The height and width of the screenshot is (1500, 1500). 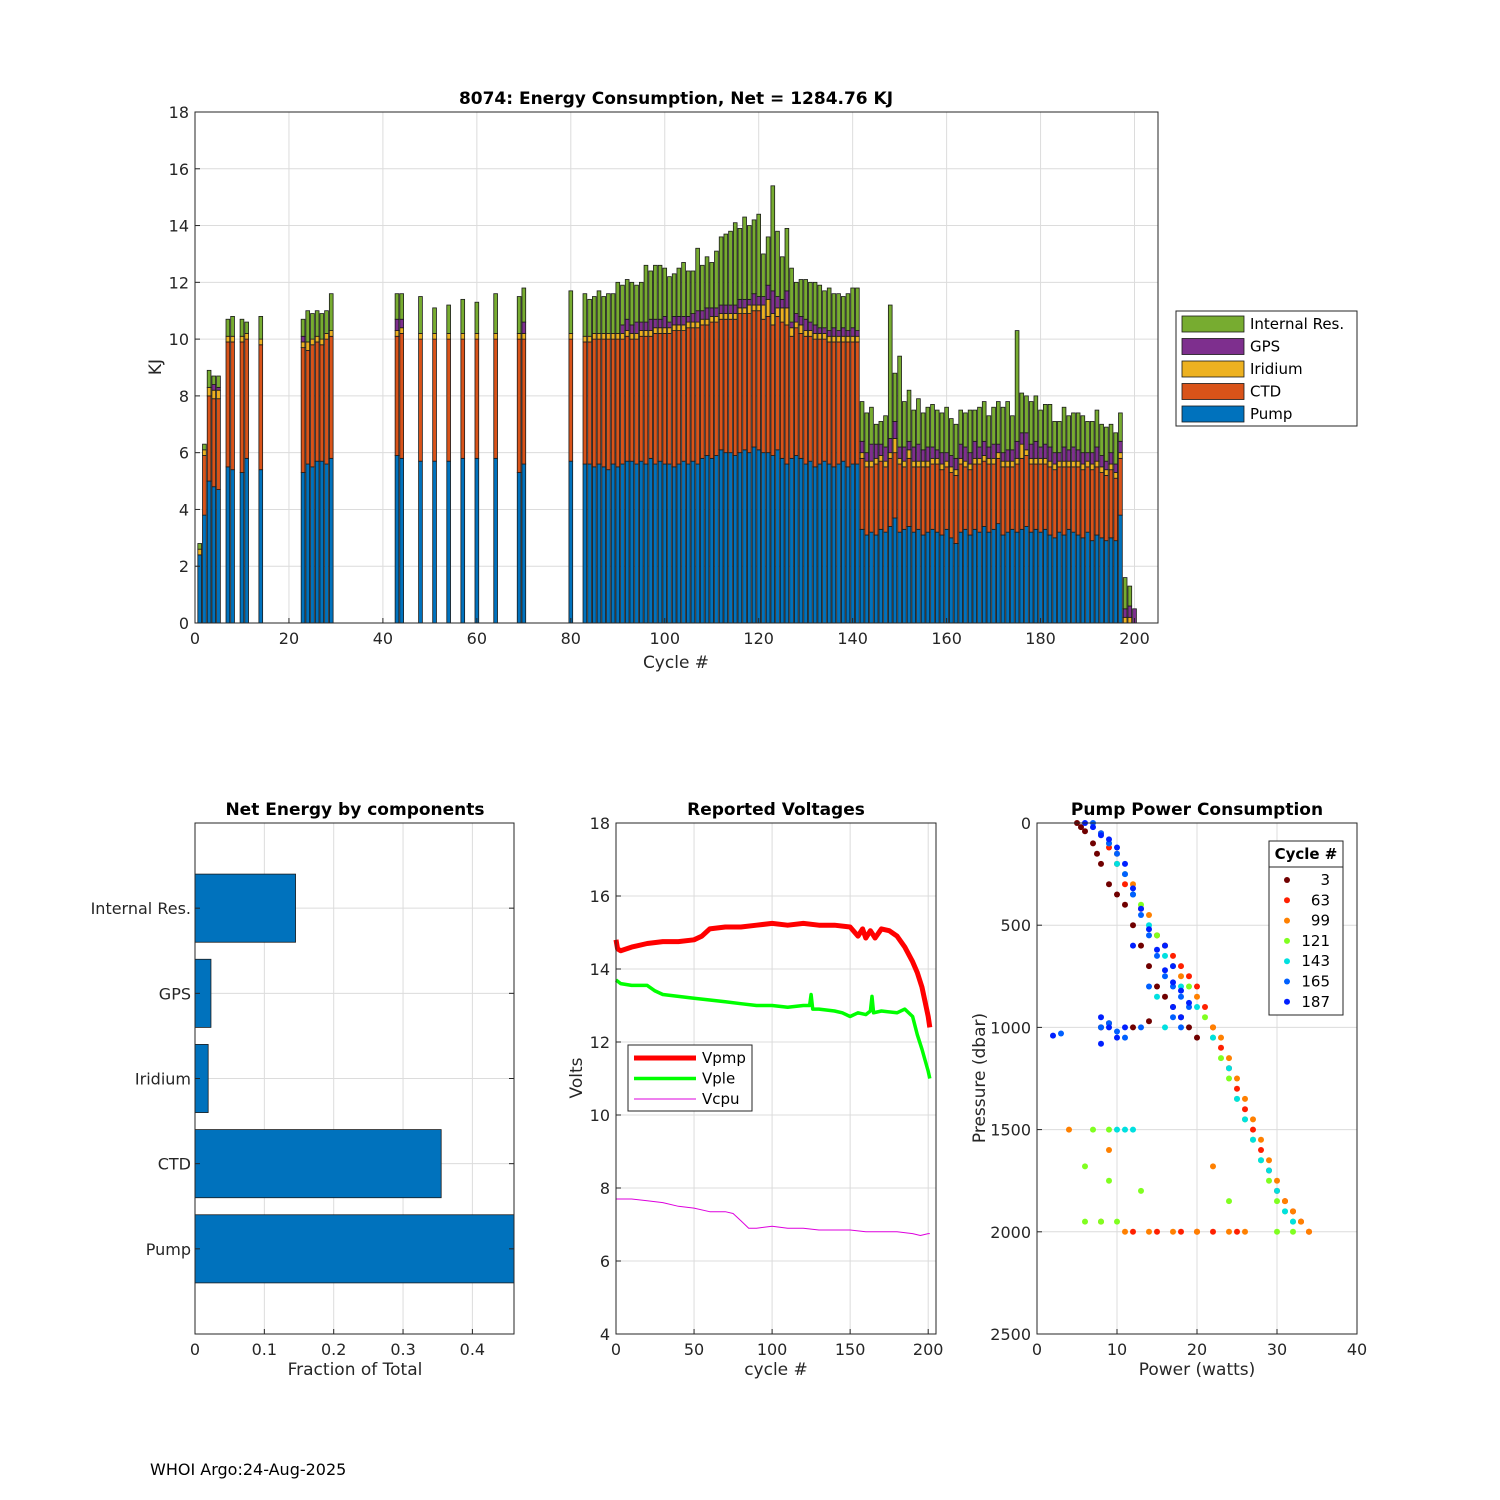 What do you see at coordinates (758, 638) in the screenshot?
I see `energy-x-tick-label: 120` at bounding box center [758, 638].